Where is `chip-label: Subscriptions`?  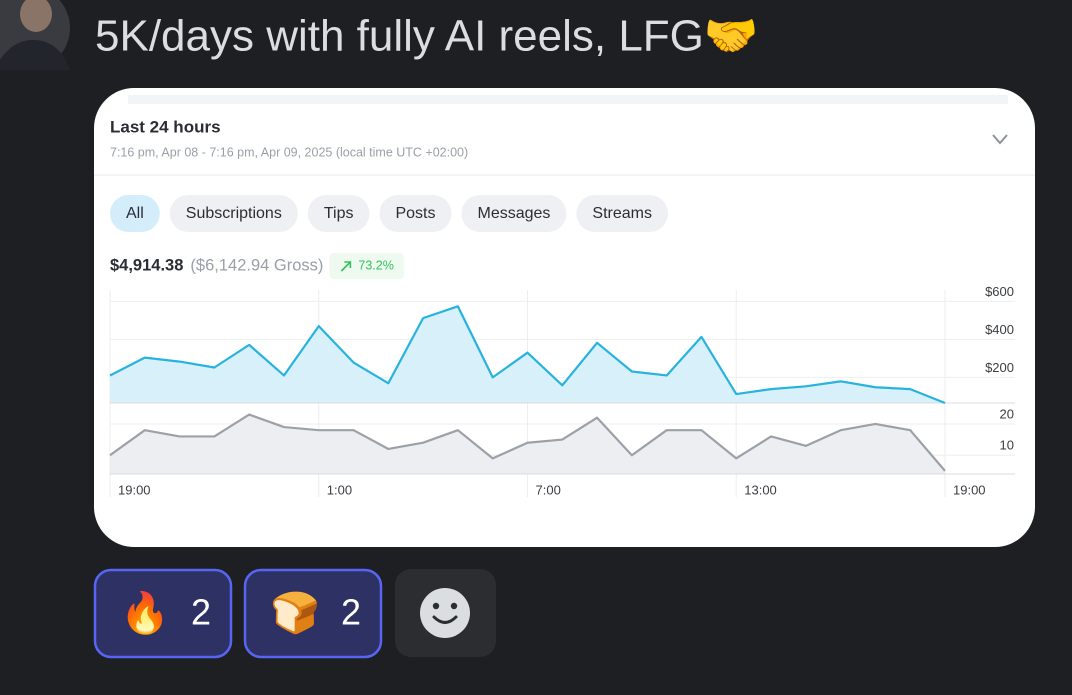 chip-label: Subscriptions is located at coordinates (234, 213).